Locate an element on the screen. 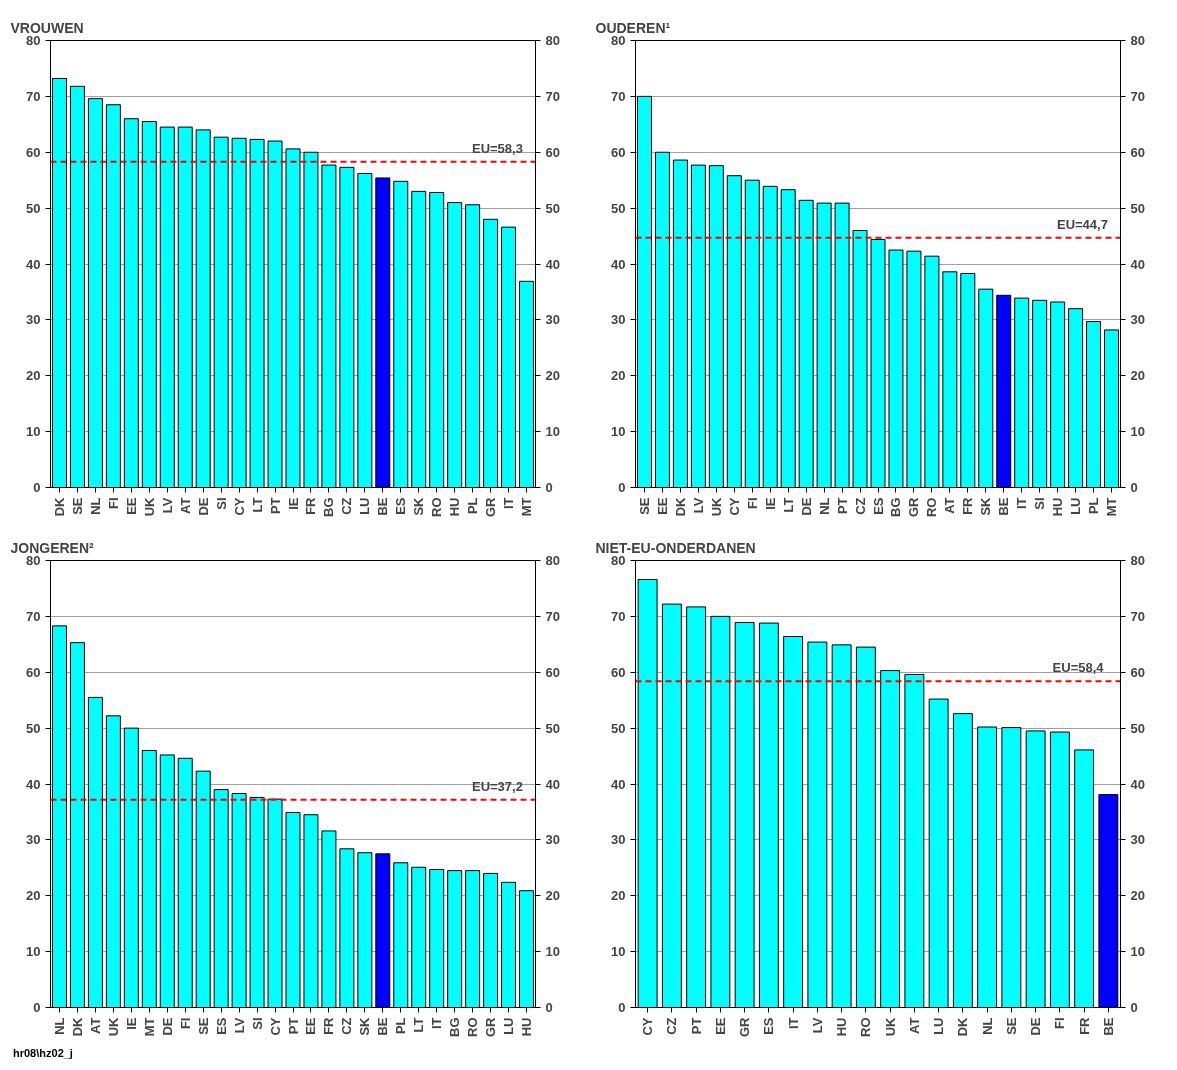 The image size is (1177, 1070). x-tick-label: PT is located at coordinates (275, 506).